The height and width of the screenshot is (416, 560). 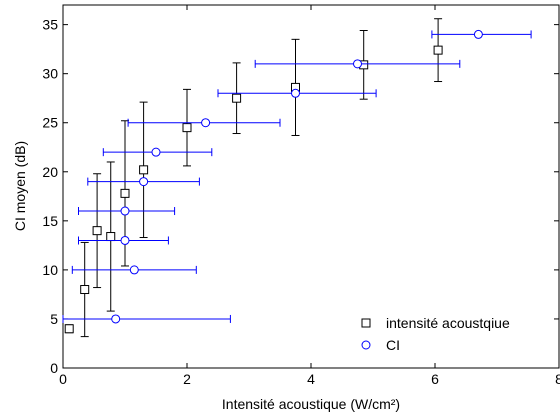 I want to click on y-tick-label: 10, so click(x=50, y=270).